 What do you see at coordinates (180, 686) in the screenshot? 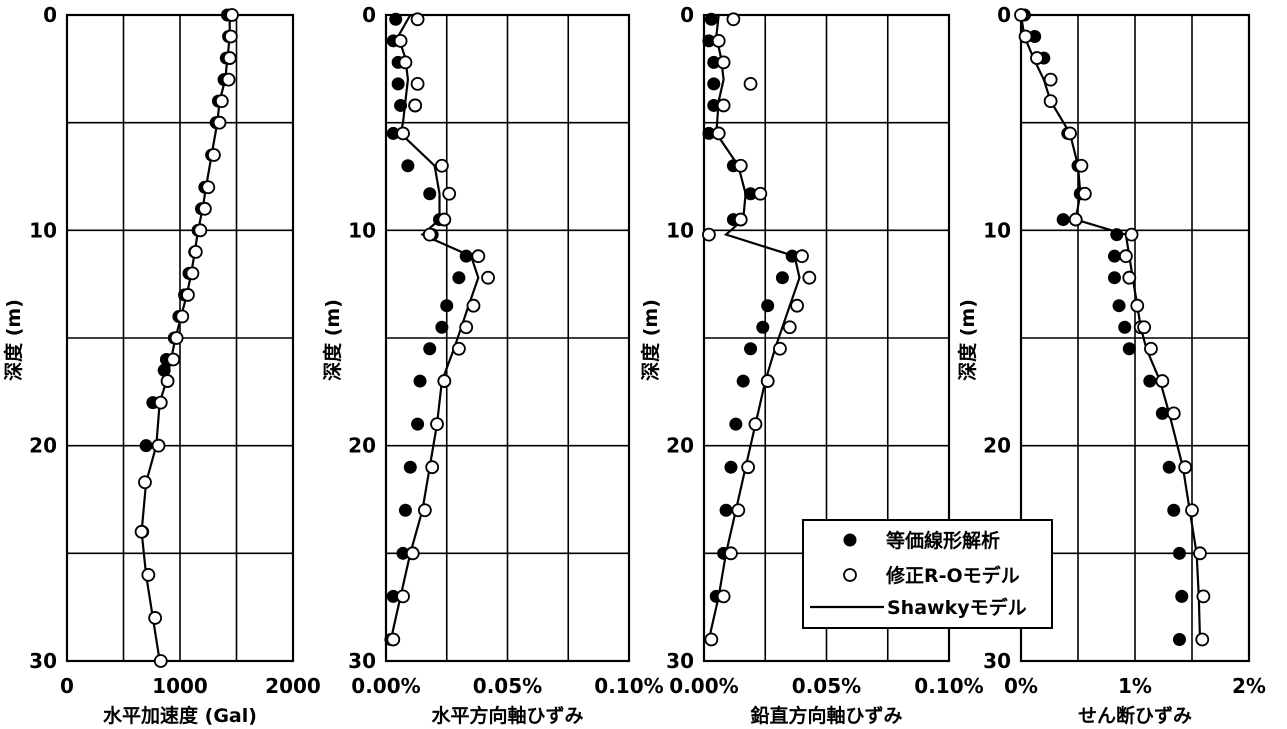
I see `x-tick-label: 1000` at bounding box center [180, 686].